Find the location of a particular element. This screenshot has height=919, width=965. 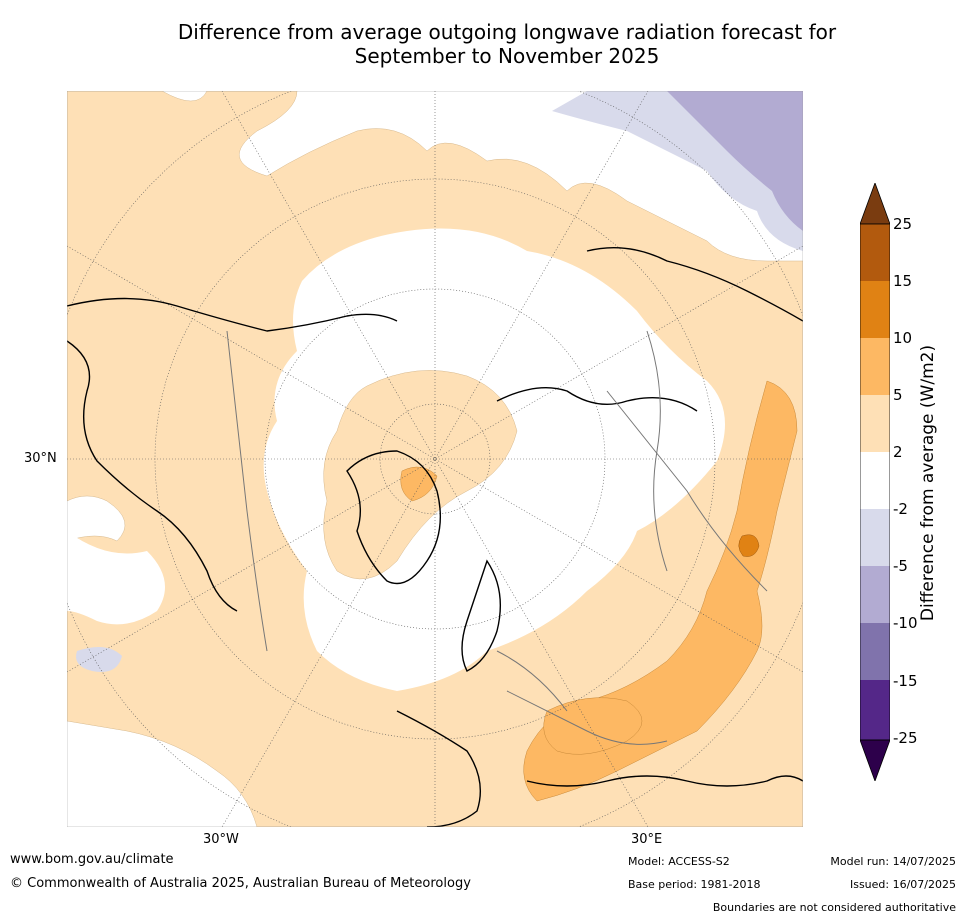

colorbar-tick: -2 is located at coordinates (900, 509).